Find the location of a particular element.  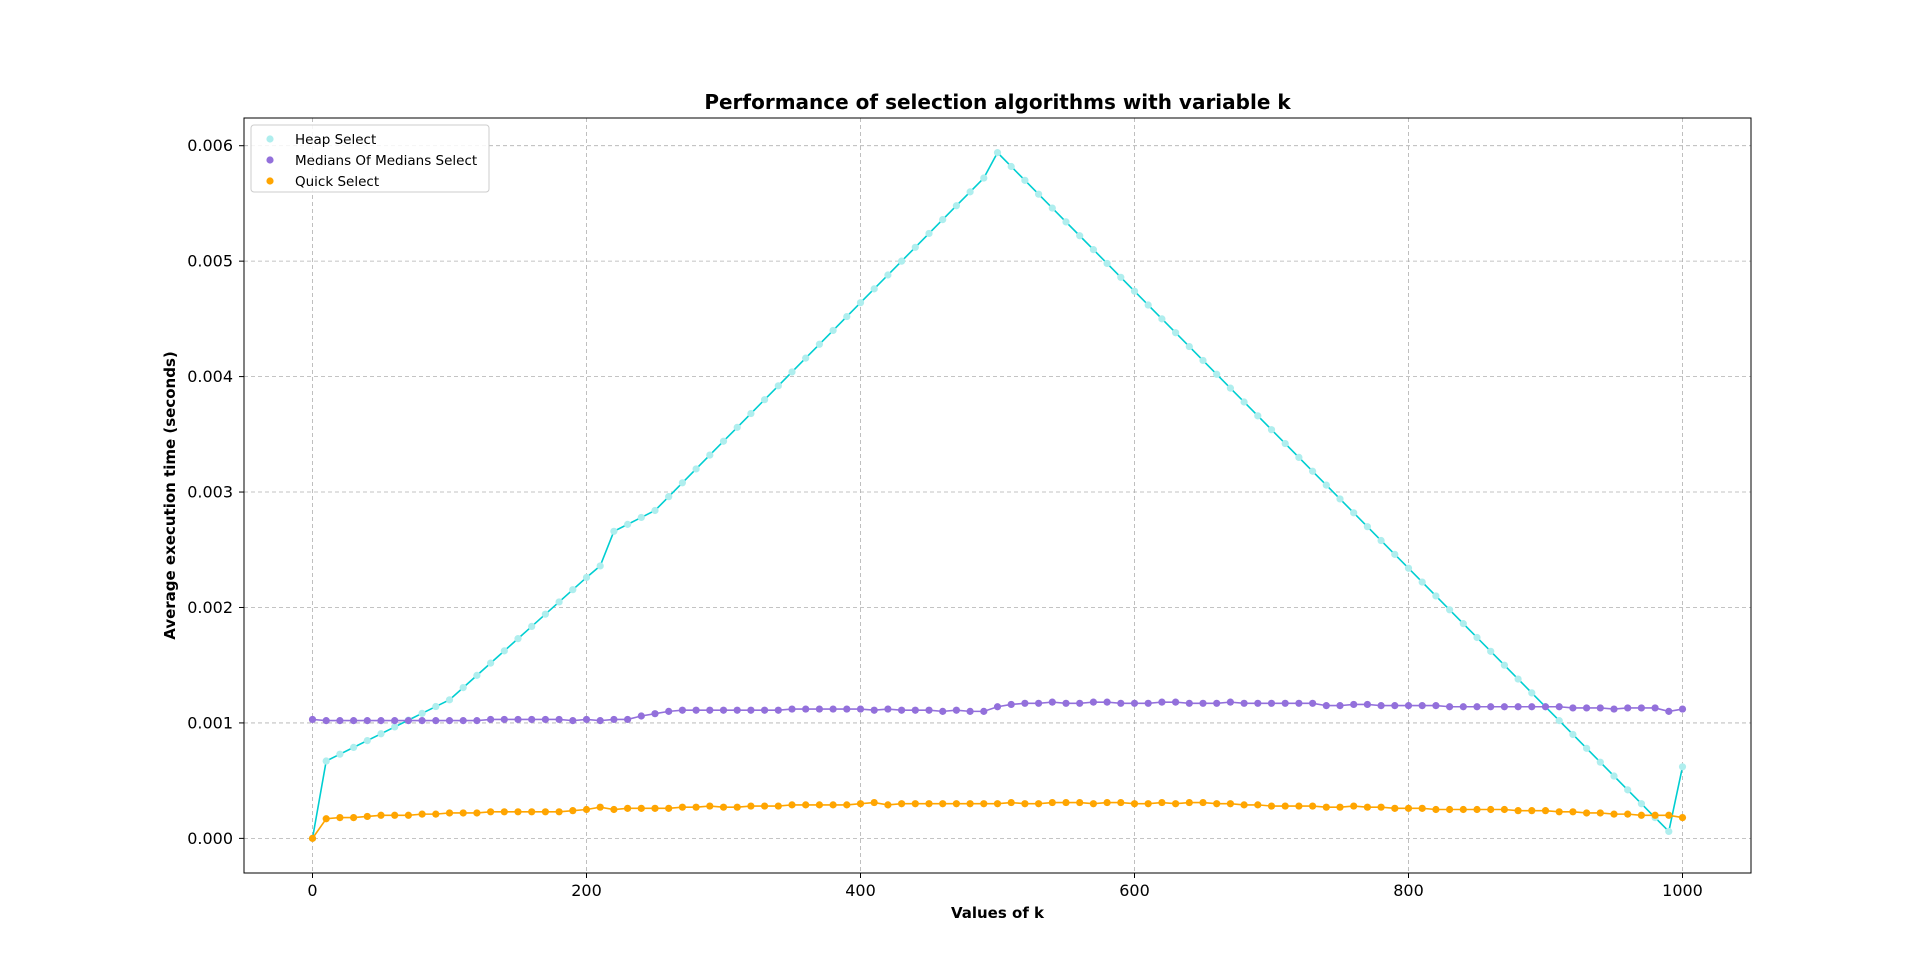

legend-label: Medians Of Medians Select is located at coordinates (386, 161).